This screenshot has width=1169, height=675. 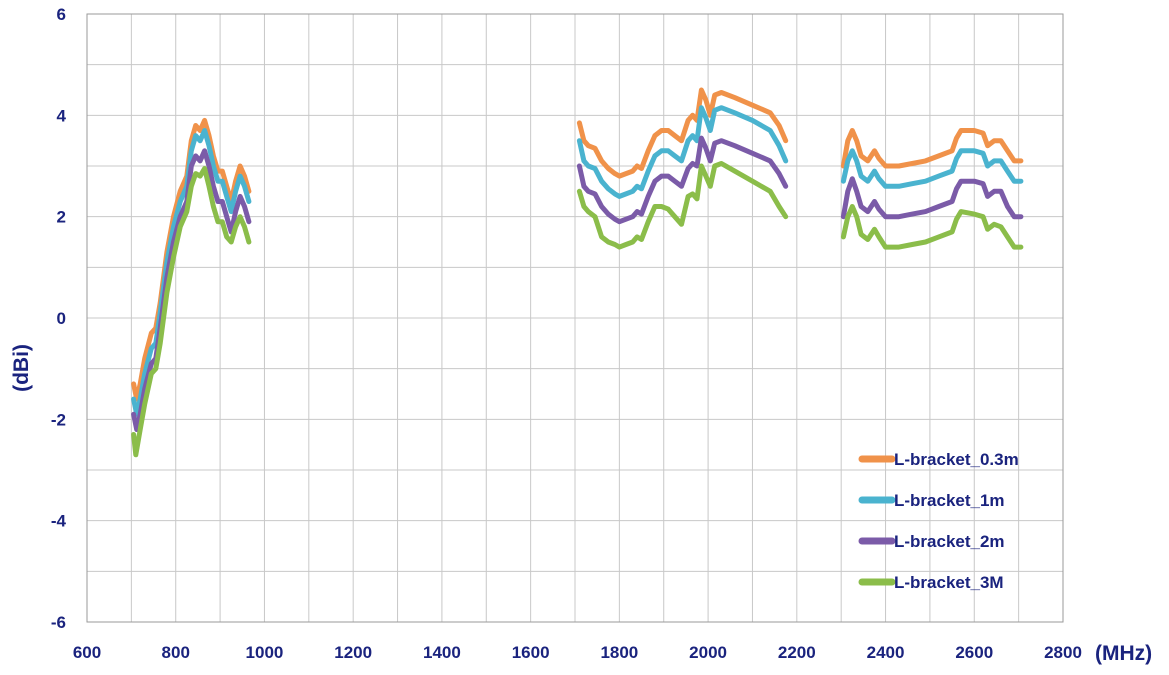 I want to click on legend-label: L-bracket_3M, so click(x=949, y=582).